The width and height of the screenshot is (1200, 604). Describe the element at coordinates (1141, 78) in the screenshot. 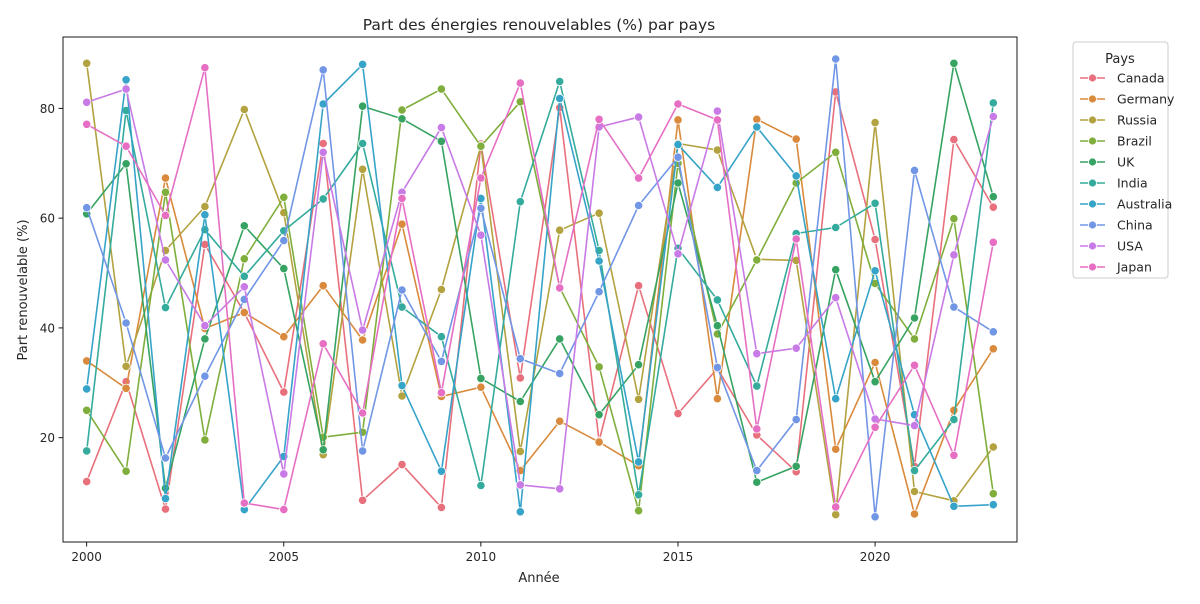

I see `legend-label: Canada` at that location.